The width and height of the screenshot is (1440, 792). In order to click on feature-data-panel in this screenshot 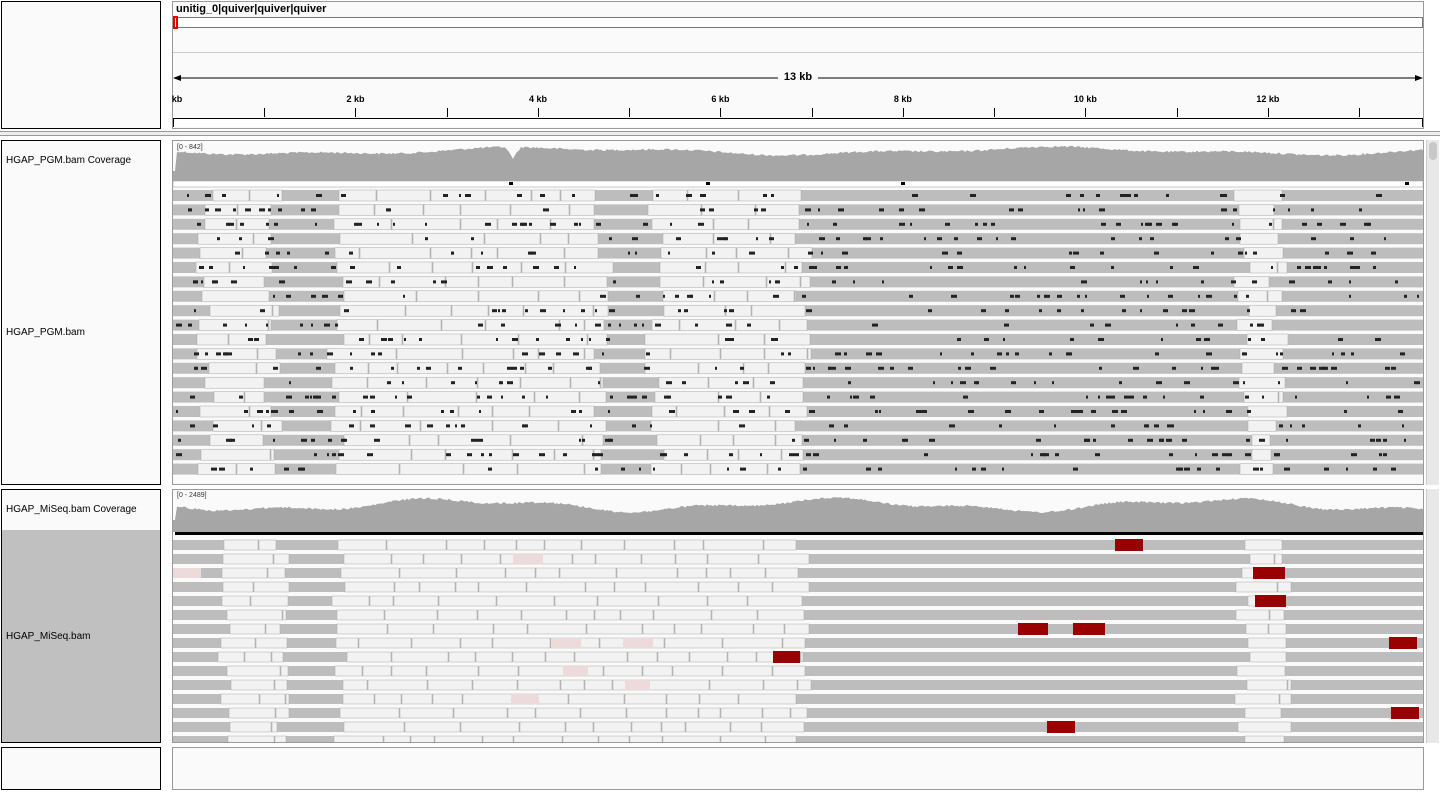, I will do `click(798, 768)`.